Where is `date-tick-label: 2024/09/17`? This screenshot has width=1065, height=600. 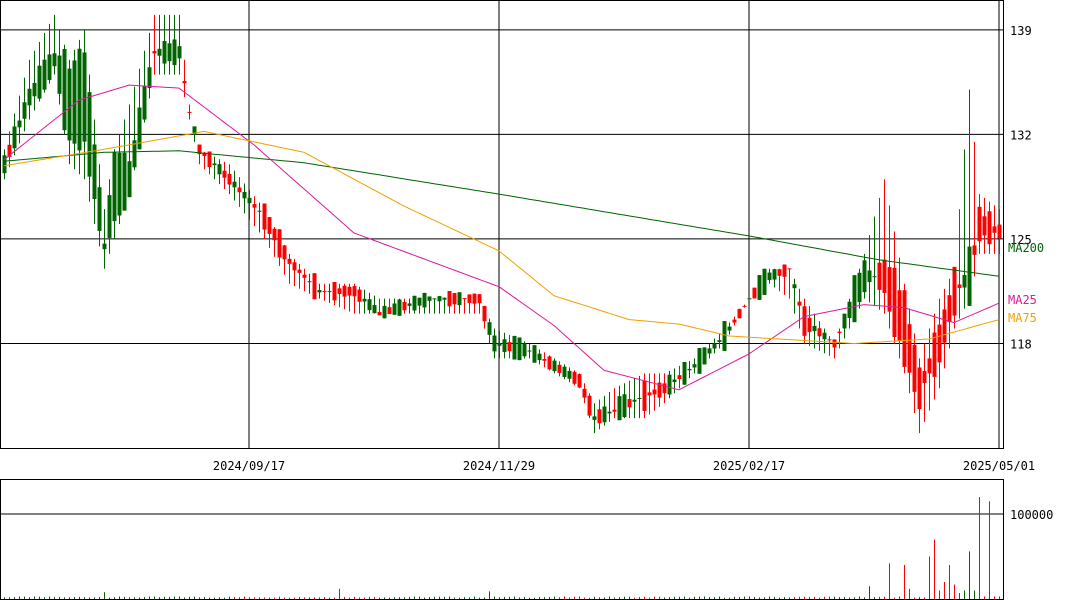
date-tick-label: 2024/09/17 is located at coordinates (249, 466).